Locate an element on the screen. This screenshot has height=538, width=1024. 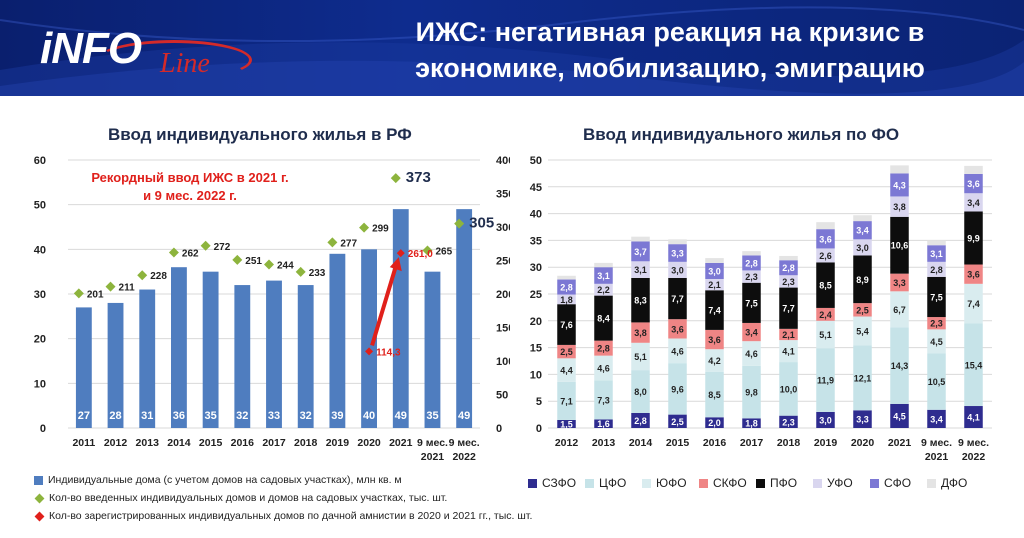
marker-green-label: 251 is located at coordinates (253, 261).